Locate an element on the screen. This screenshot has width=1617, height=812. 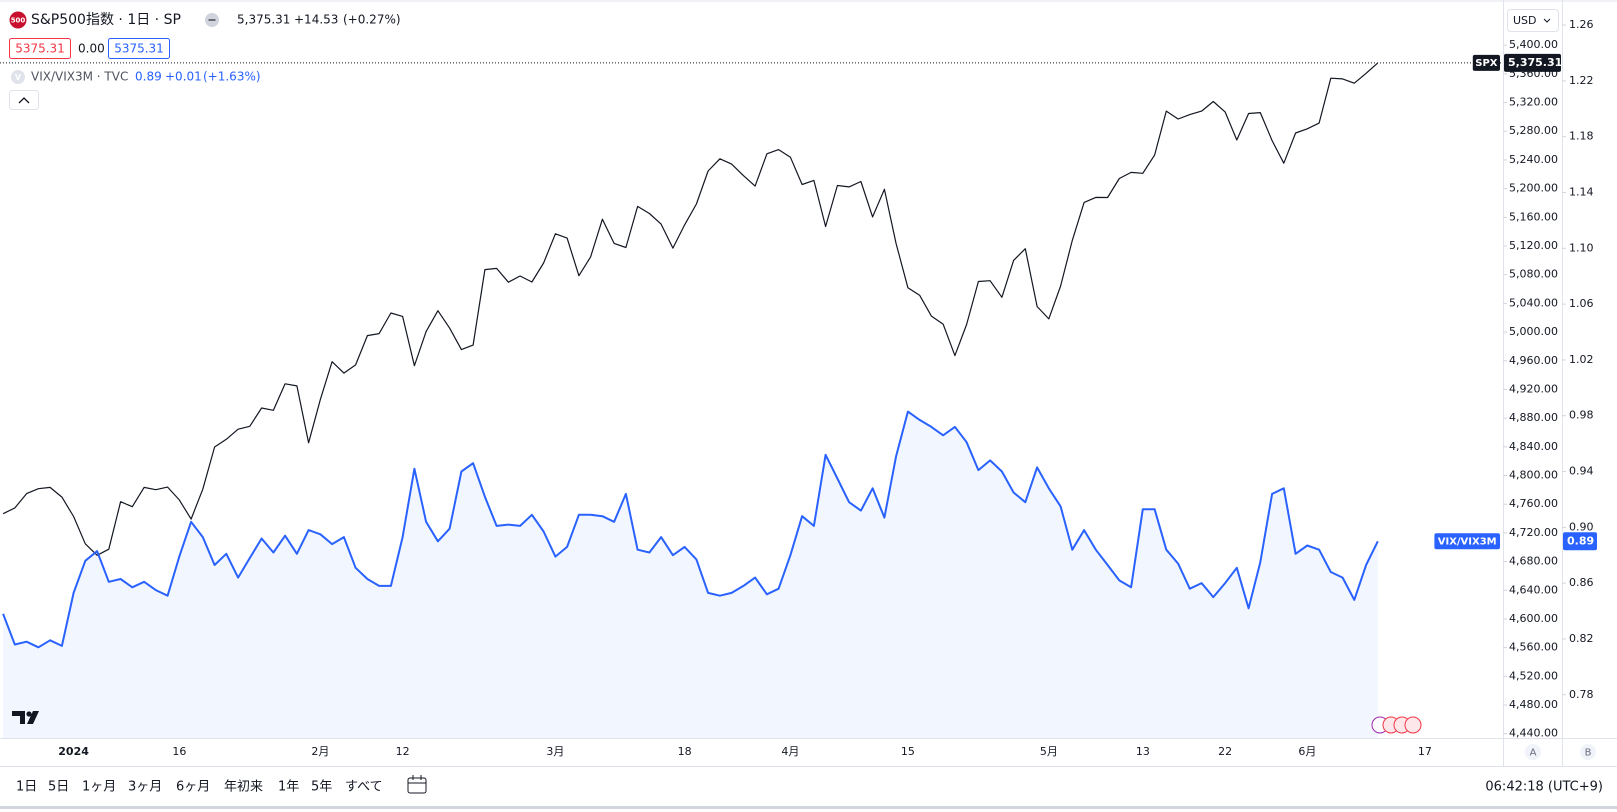
y2-tick-label: 1.02 is located at coordinates (1581, 359).